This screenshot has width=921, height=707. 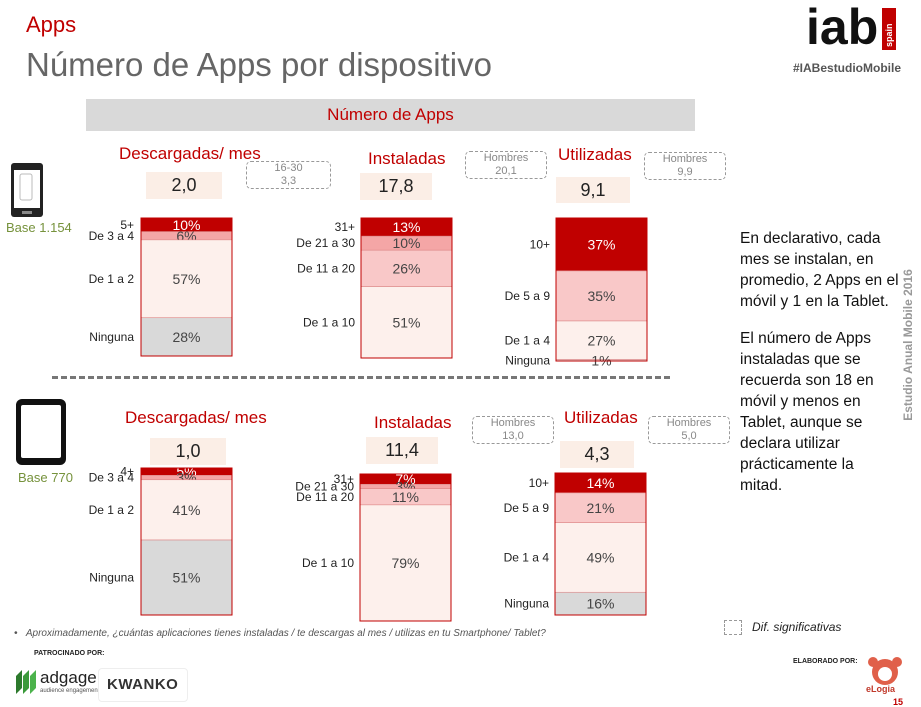 I want to click on legend-dashed-box, so click(x=733, y=627).